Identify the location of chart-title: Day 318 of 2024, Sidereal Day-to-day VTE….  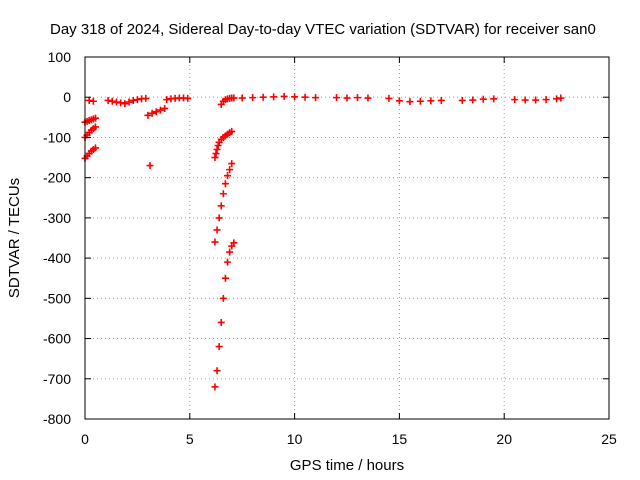
(323, 29).